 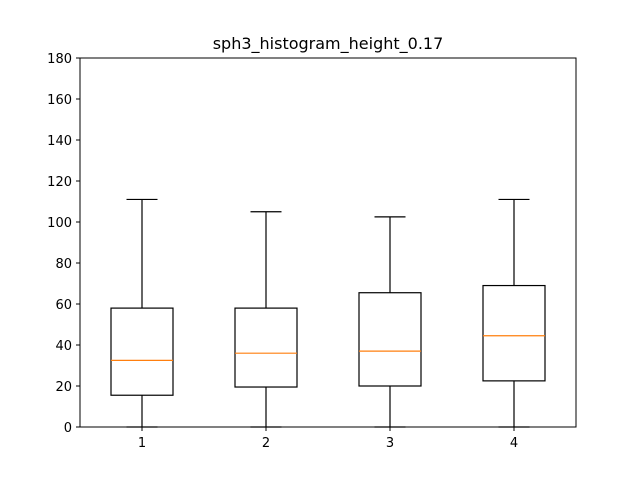 What do you see at coordinates (59, 182) in the screenshot?
I see `y-tick-label: 120` at bounding box center [59, 182].